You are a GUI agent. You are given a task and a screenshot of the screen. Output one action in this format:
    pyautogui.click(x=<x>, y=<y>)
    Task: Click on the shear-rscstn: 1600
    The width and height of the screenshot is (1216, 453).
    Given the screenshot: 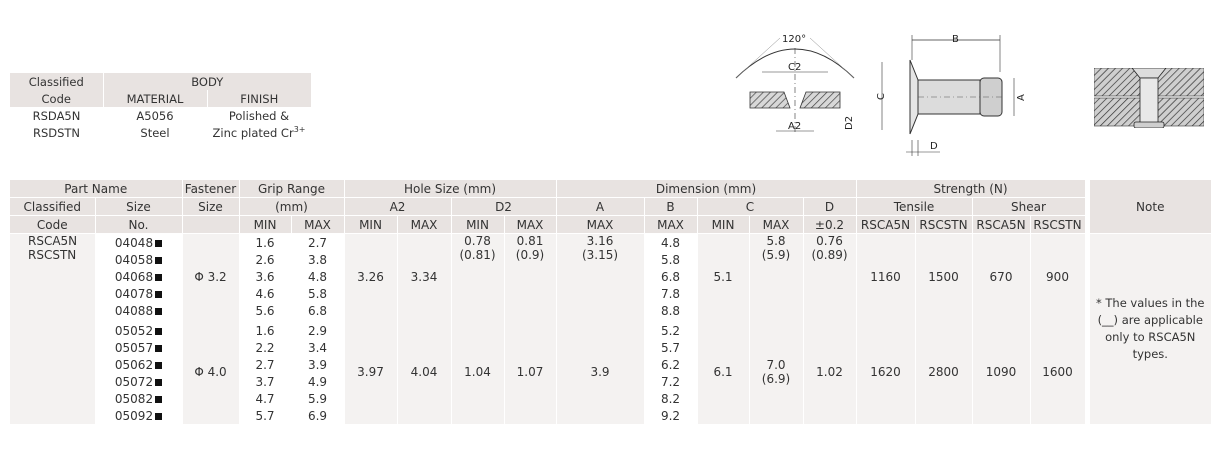 What is the action you would take?
    pyautogui.click(x=1058, y=372)
    